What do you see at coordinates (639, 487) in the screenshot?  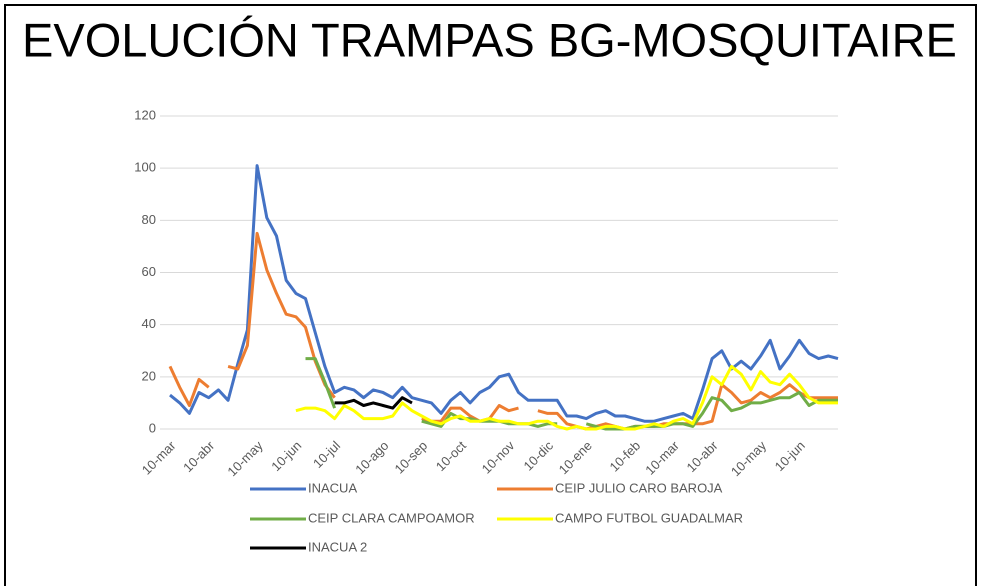 I see `legend-label: CEIP JULIO CARO BAROJA` at bounding box center [639, 487].